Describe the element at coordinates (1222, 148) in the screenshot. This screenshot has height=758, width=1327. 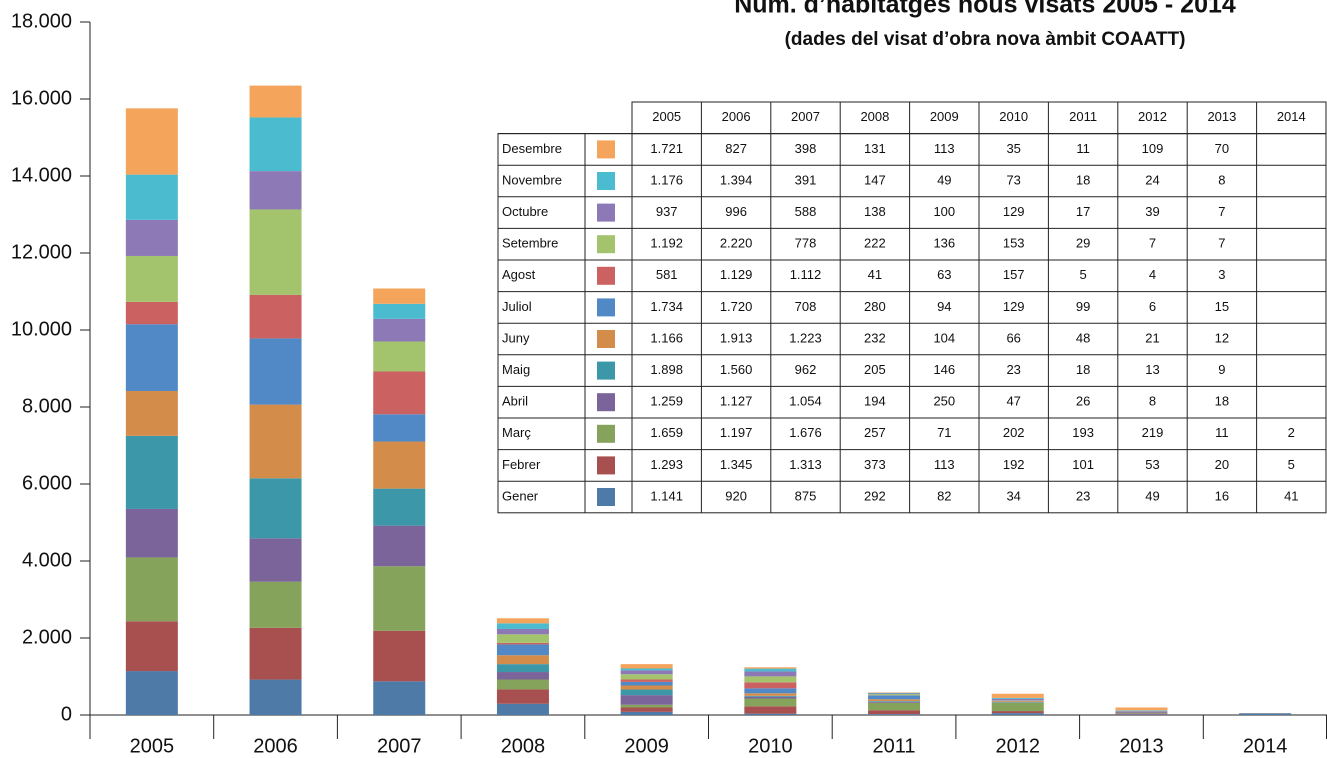
I see `table-cell: 70` at that location.